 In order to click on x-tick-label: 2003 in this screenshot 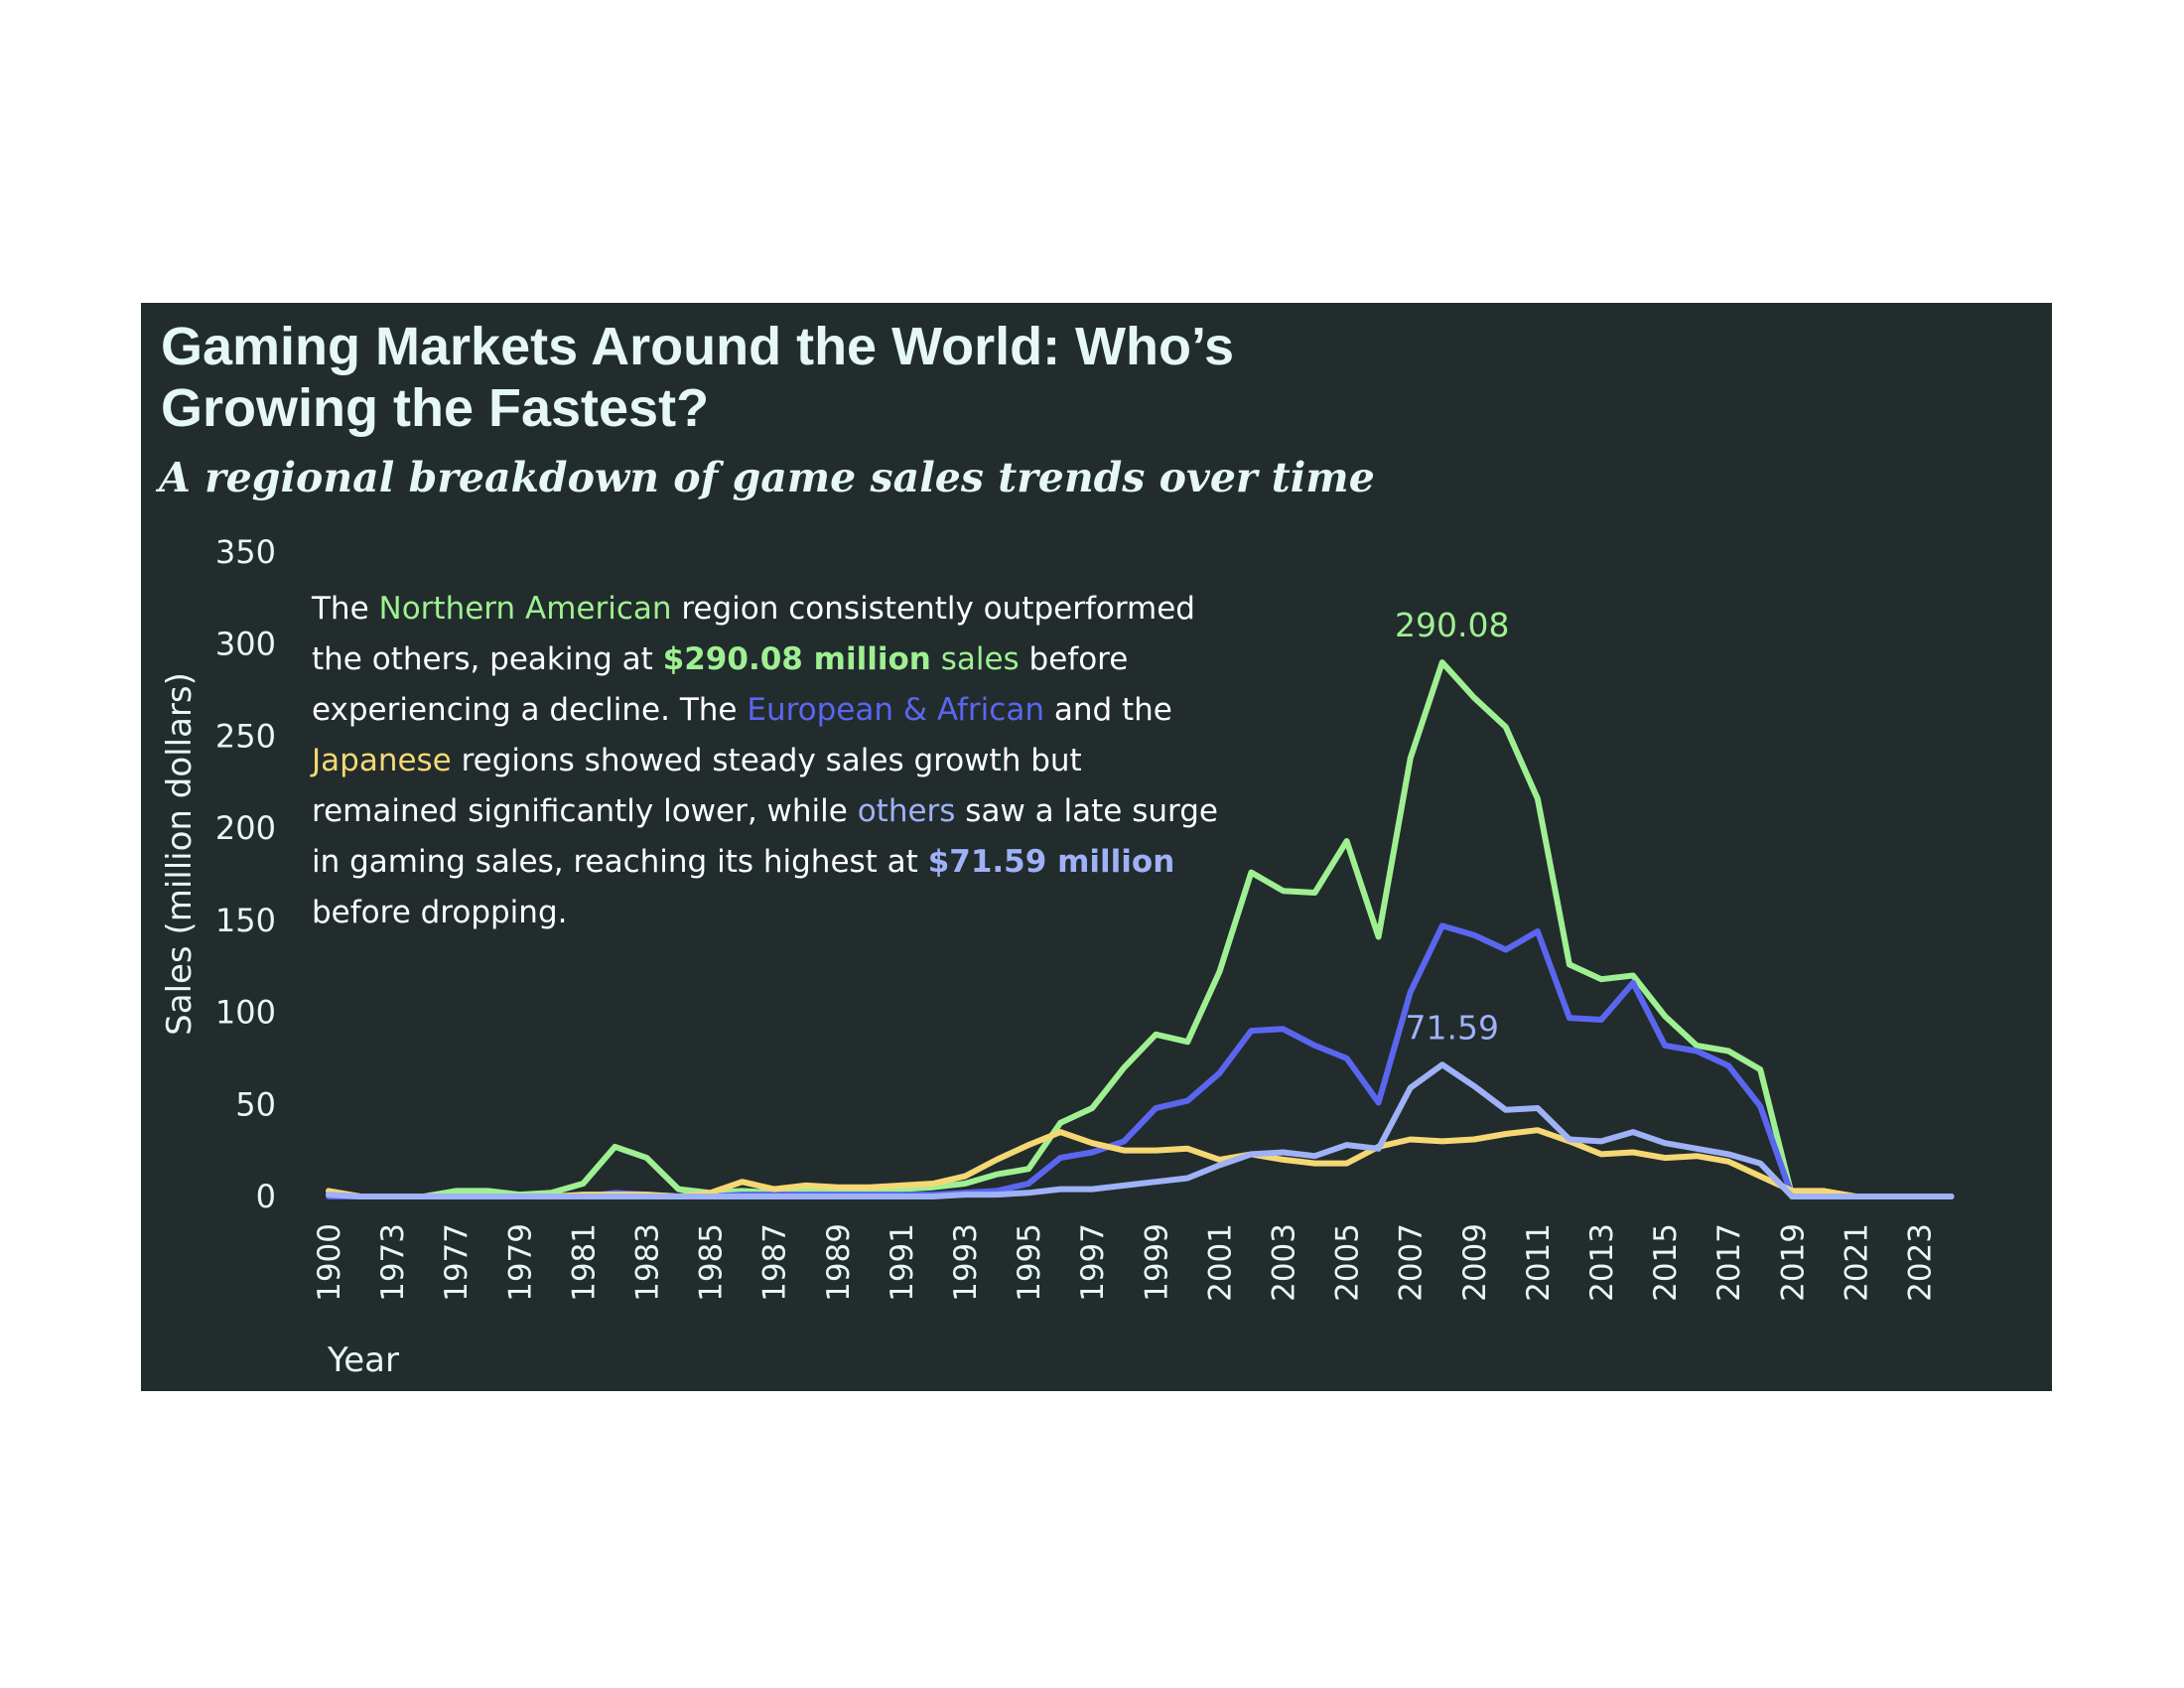, I will do `click(1284, 1262)`.